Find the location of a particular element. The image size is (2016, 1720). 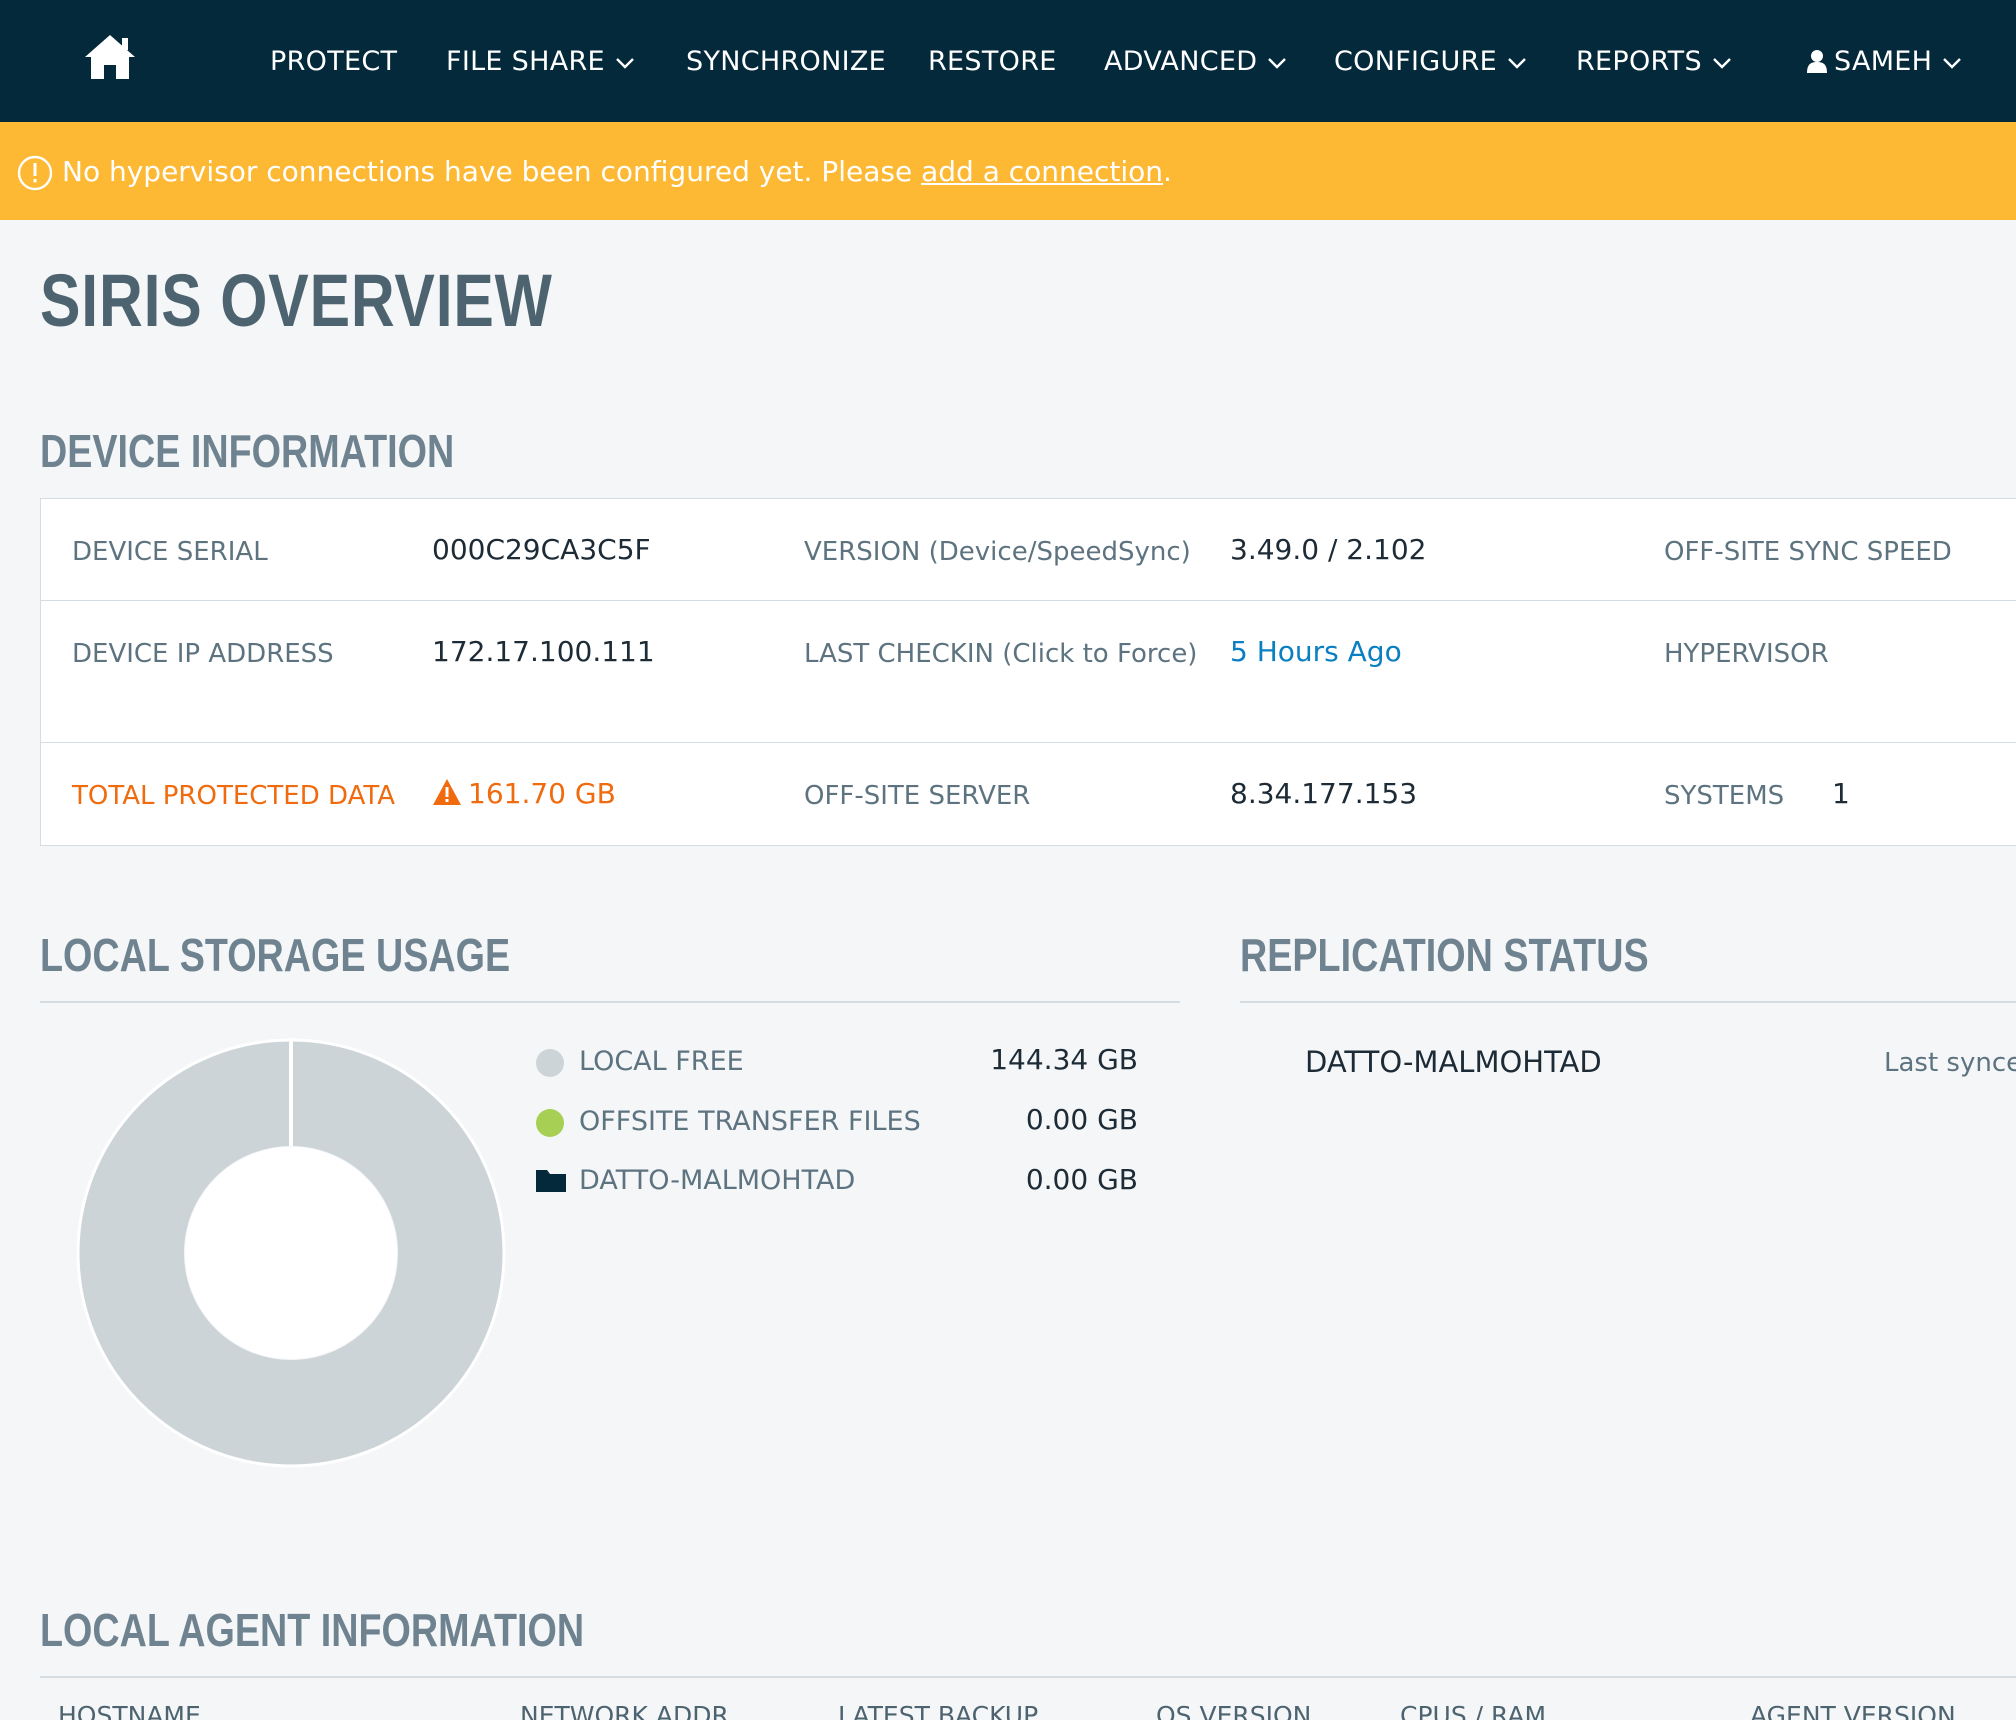

user-name: SAMEH is located at coordinates (1883, 61).